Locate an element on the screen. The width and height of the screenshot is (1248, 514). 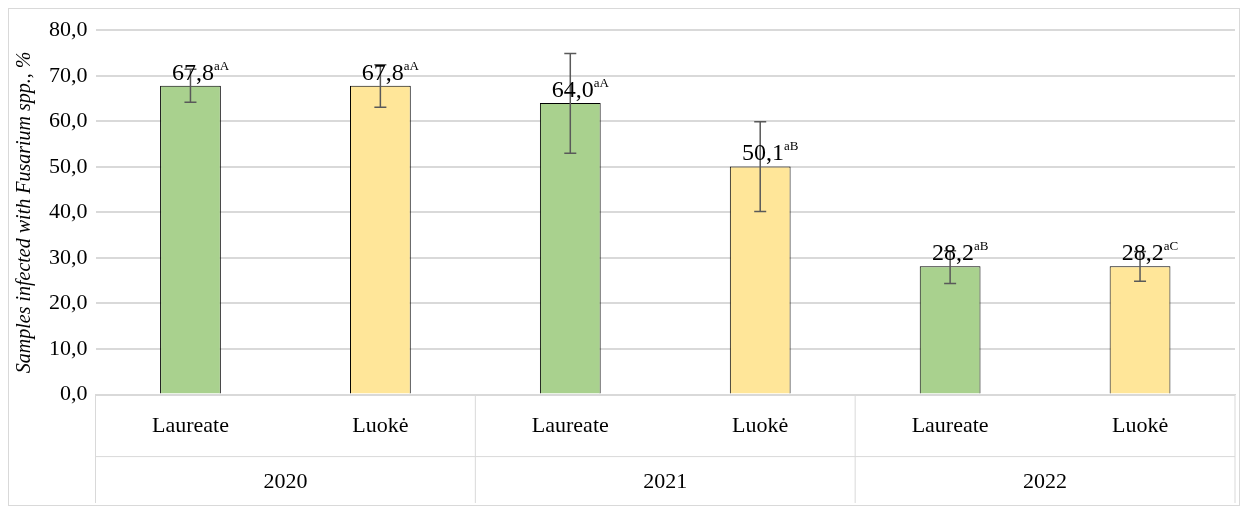
y-tick-label: 60,0 is located at coordinates (68, 120).